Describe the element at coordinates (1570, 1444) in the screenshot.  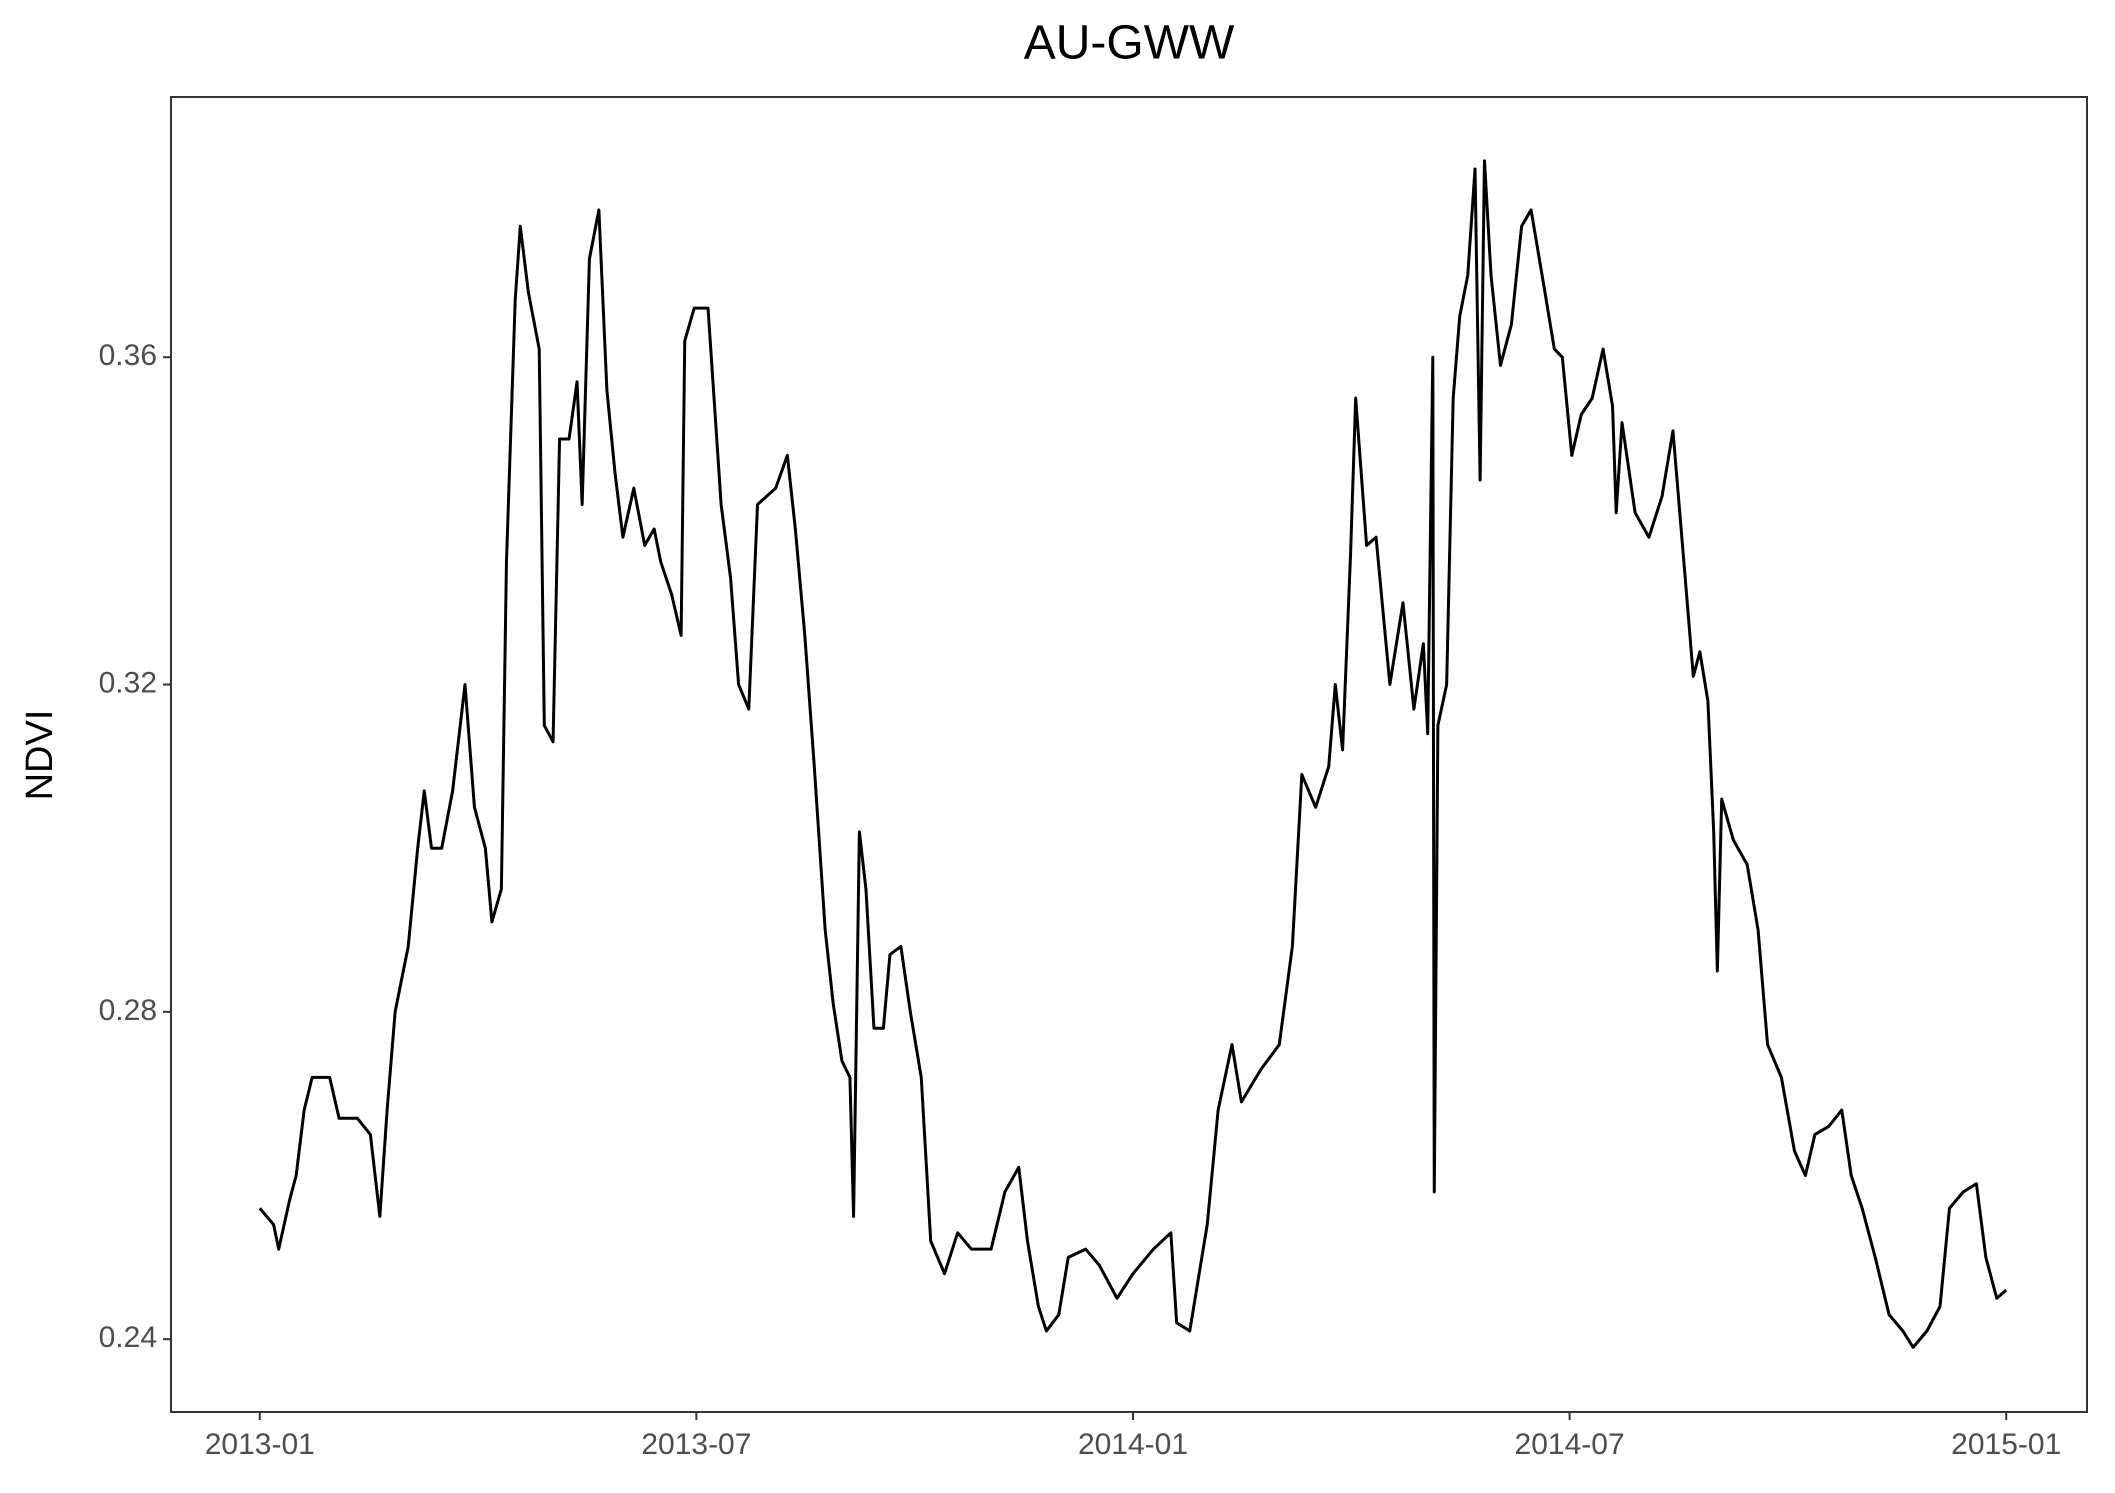
I see `x-tick-label: 2014-07` at that location.